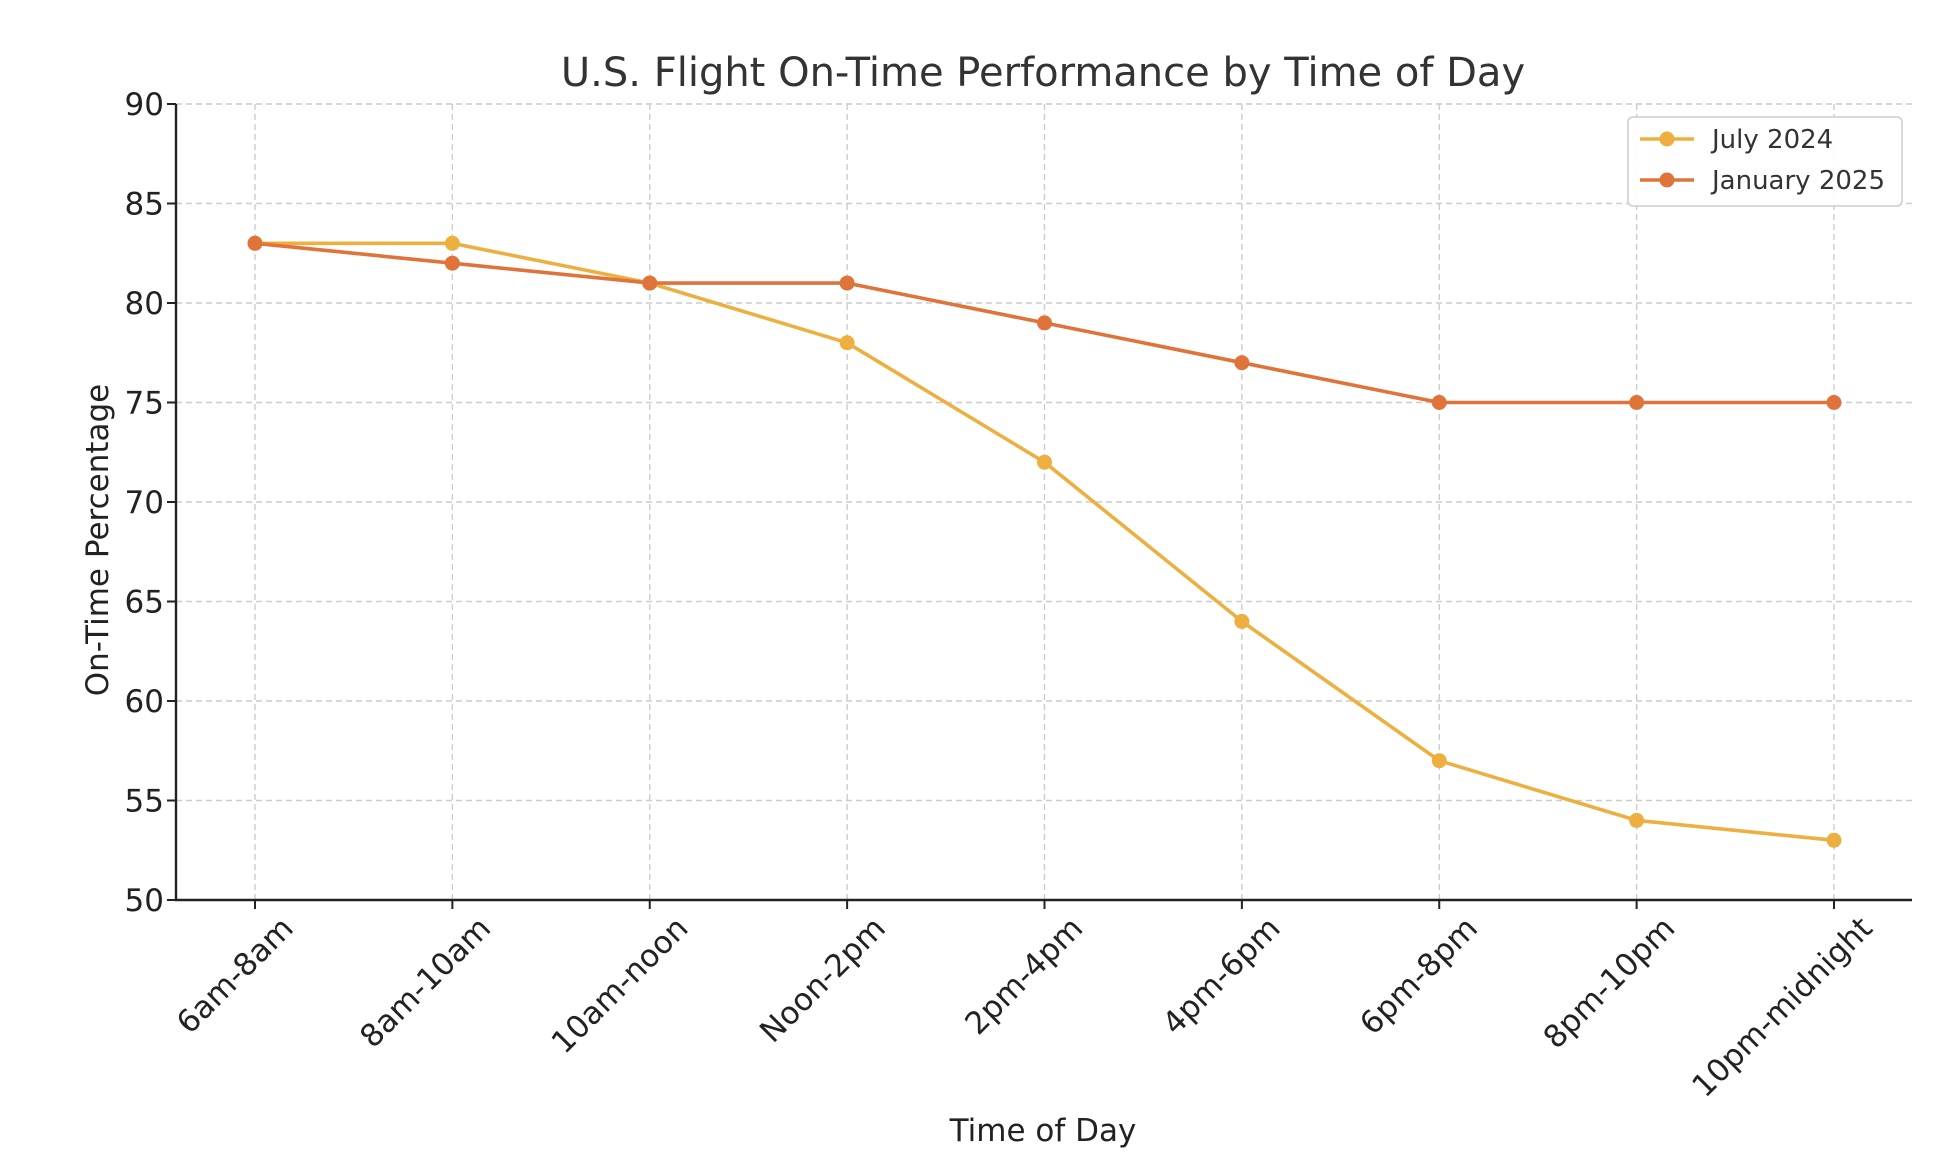 The image size is (1938, 1172). I want to click on x-tick-label: Noon-2pm, so click(823, 980).